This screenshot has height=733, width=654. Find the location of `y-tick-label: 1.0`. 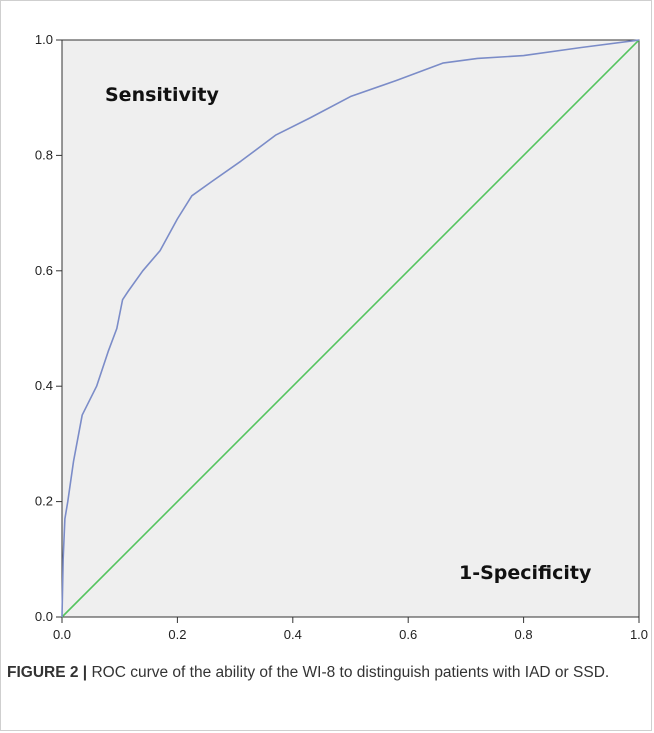

y-tick-label: 1.0 is located at coordinates (44, 39).